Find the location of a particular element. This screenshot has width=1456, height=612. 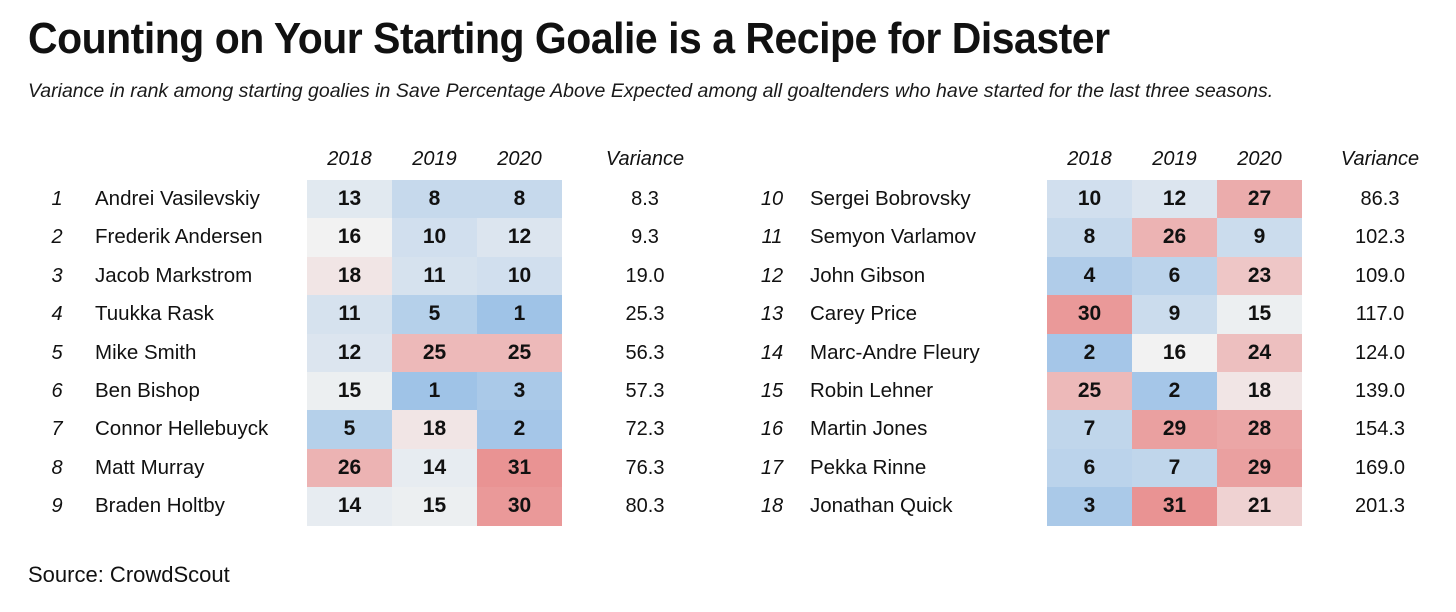

heatmap-cell-2020: 2 is located at coordinates (519, 429).